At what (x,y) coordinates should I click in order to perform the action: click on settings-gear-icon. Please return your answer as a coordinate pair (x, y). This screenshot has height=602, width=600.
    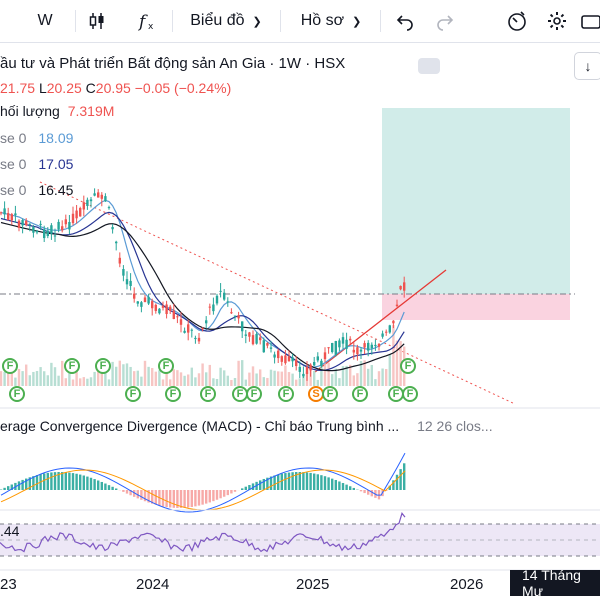
    Looking at the image, I should click on (557, 21).